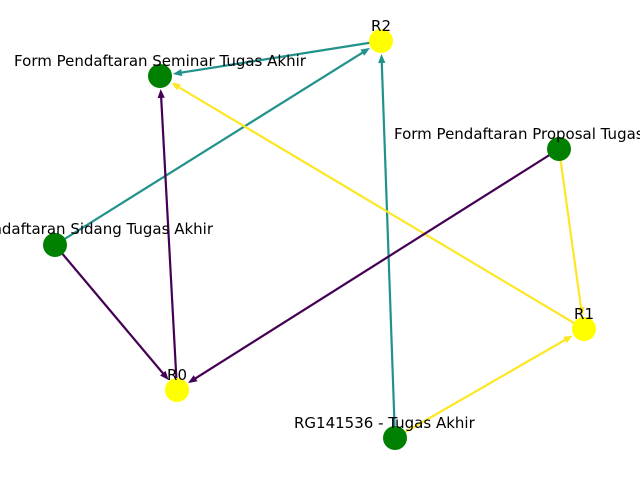  I want to click on edge-r0-to-seminar, so click(168, 239).